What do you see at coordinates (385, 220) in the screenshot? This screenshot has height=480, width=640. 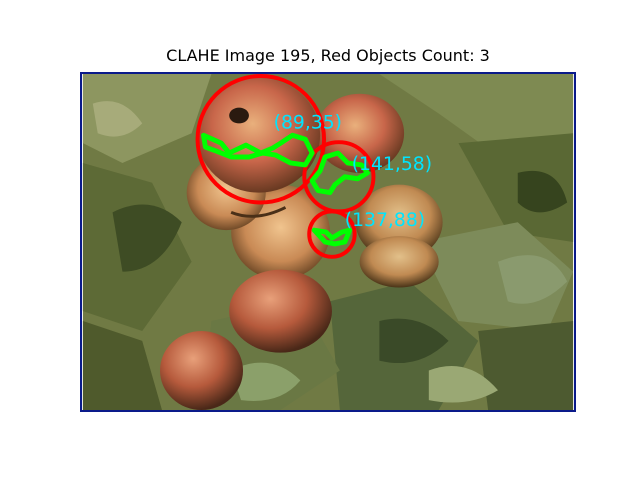 I see `detection-label-3: (137,88)` at bounding box center [385, 220].